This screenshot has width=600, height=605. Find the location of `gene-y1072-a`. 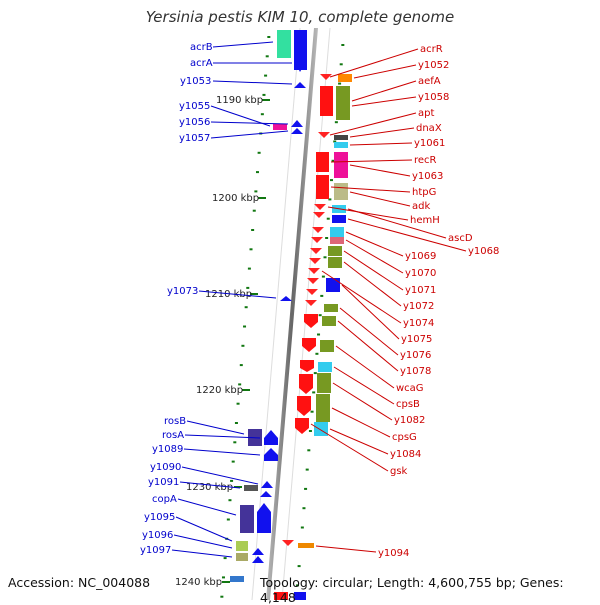

gene-y1072-a is located at coordinates (335, 262).